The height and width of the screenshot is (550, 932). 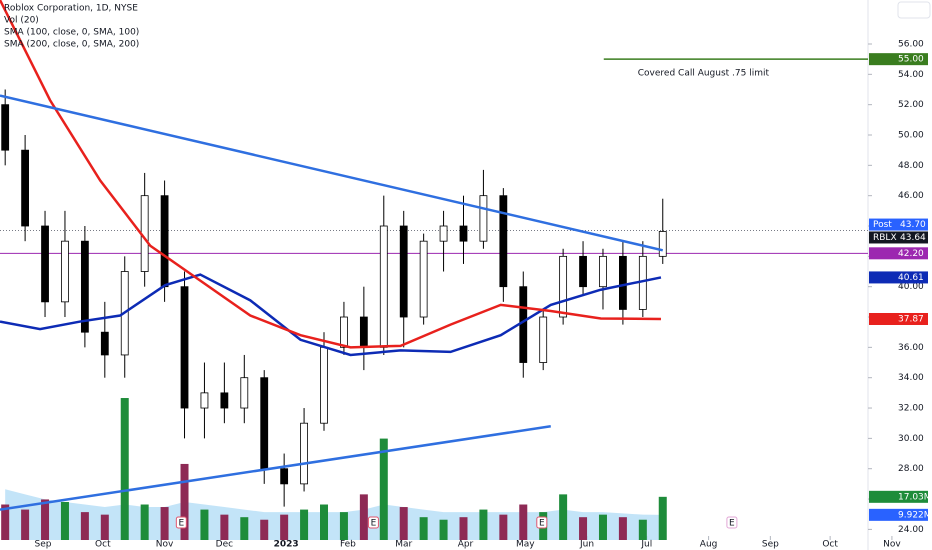 What do you see at coordinates (403, 545) in the screenshot?
I see `x-tick-label: Mar` at bounding box center [403, 545].